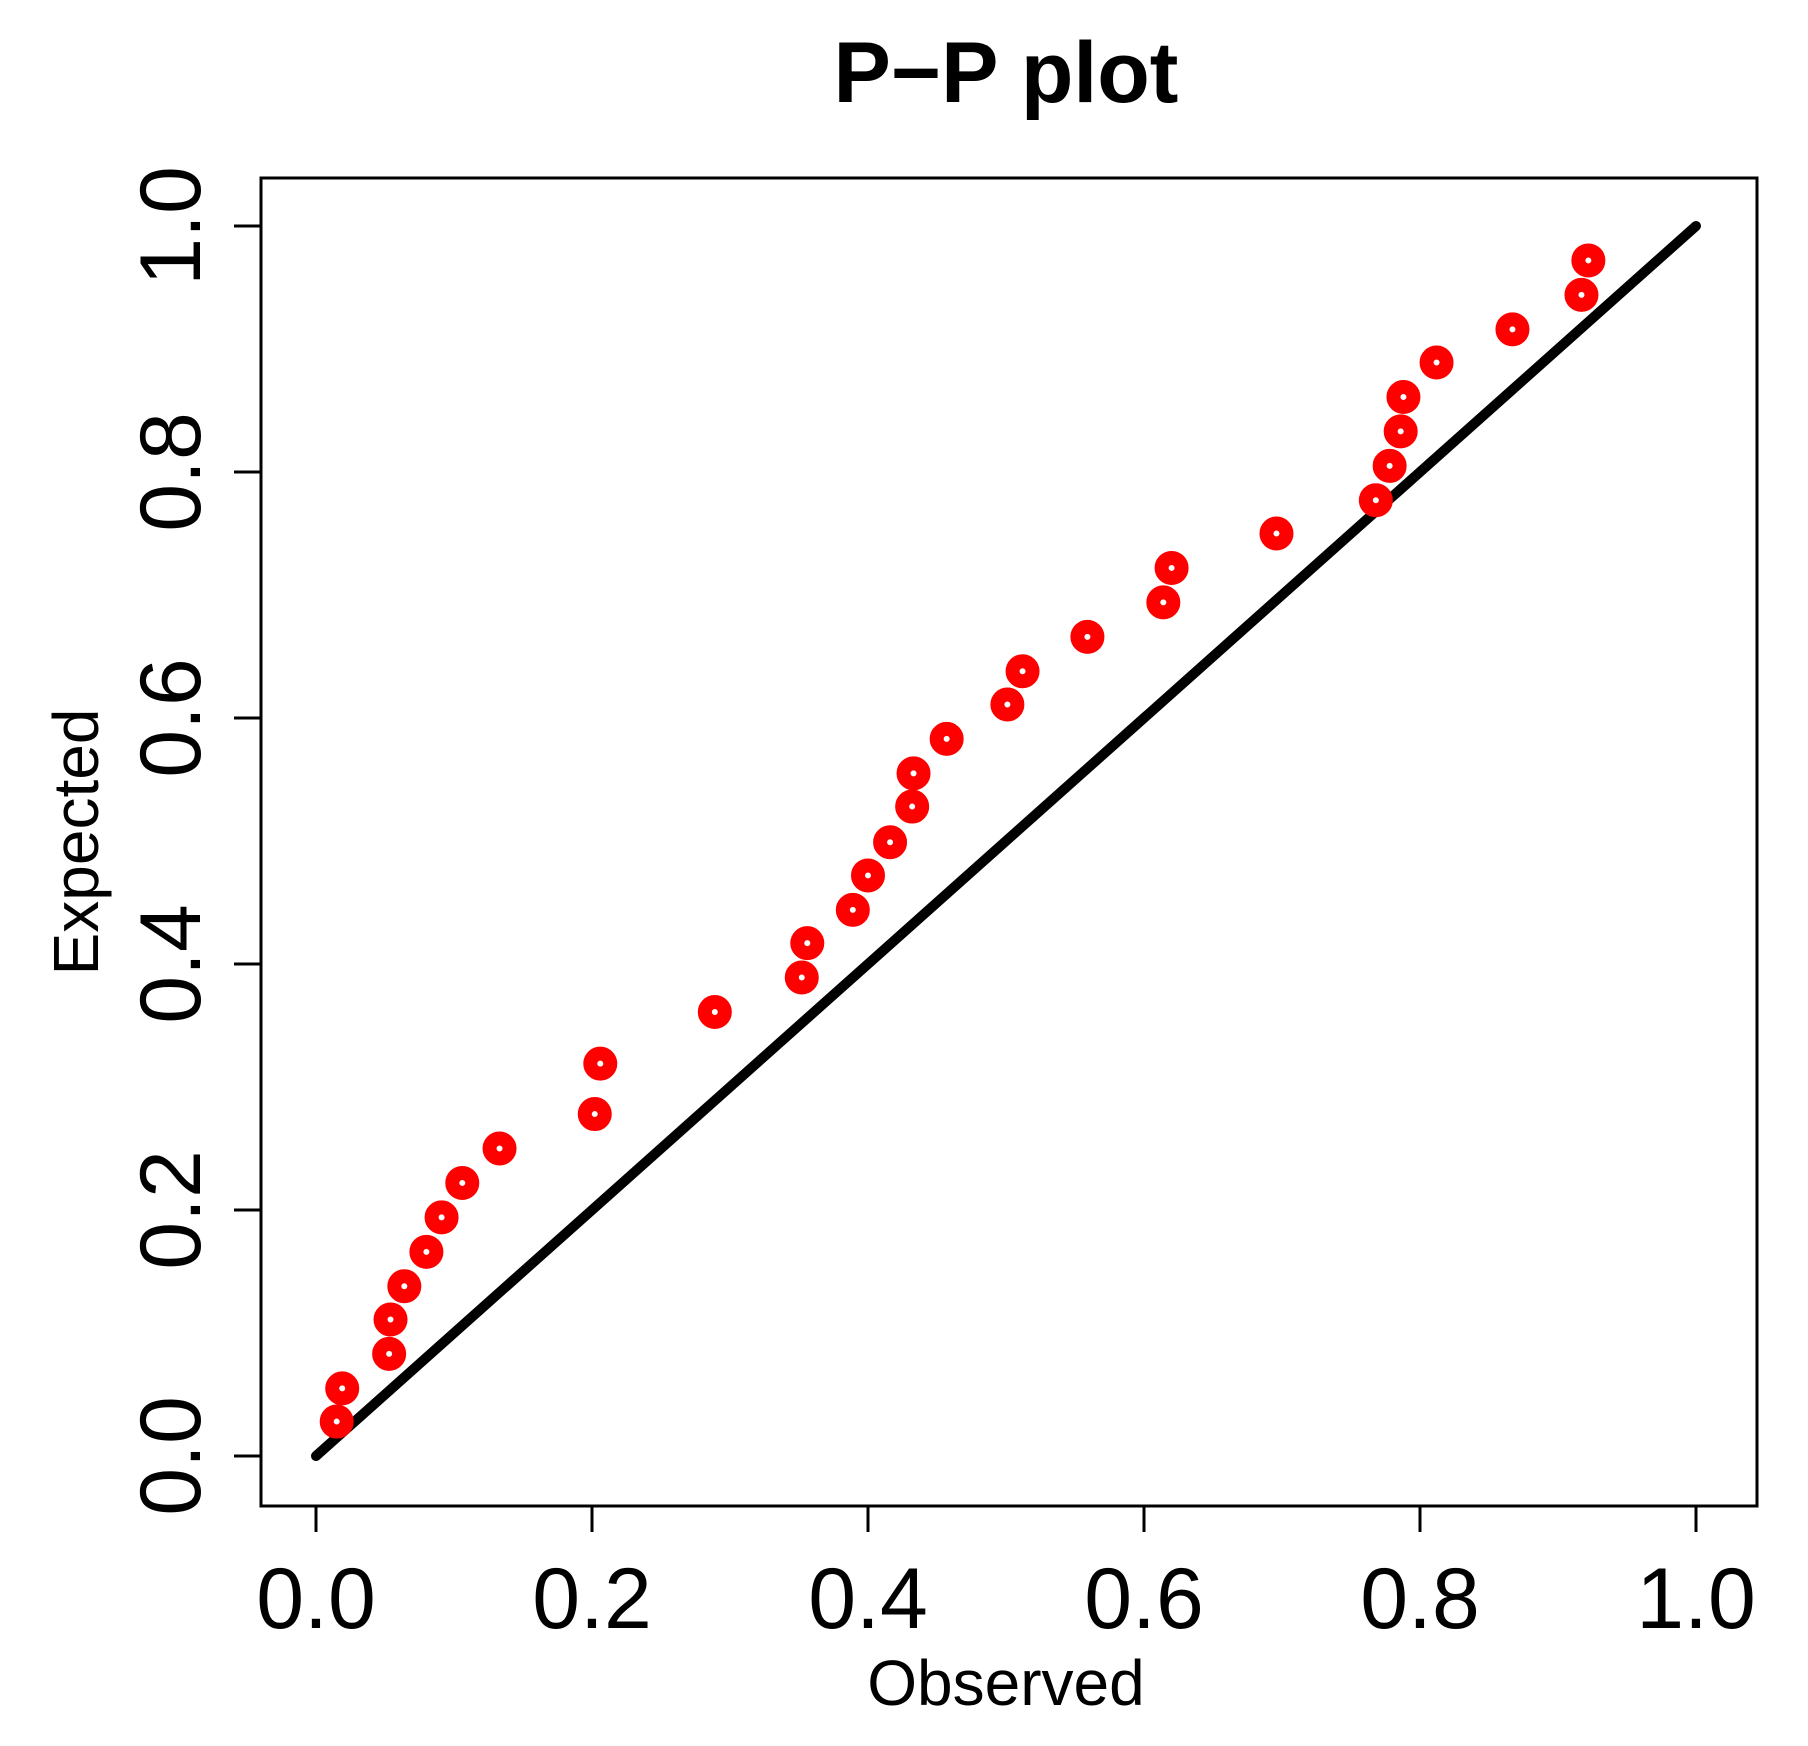 This screenshot has width=1808, height=1746. Describe the element at coordinates (76, 842) in the screenshot. I see `y-axis-label: Expected` at that location.